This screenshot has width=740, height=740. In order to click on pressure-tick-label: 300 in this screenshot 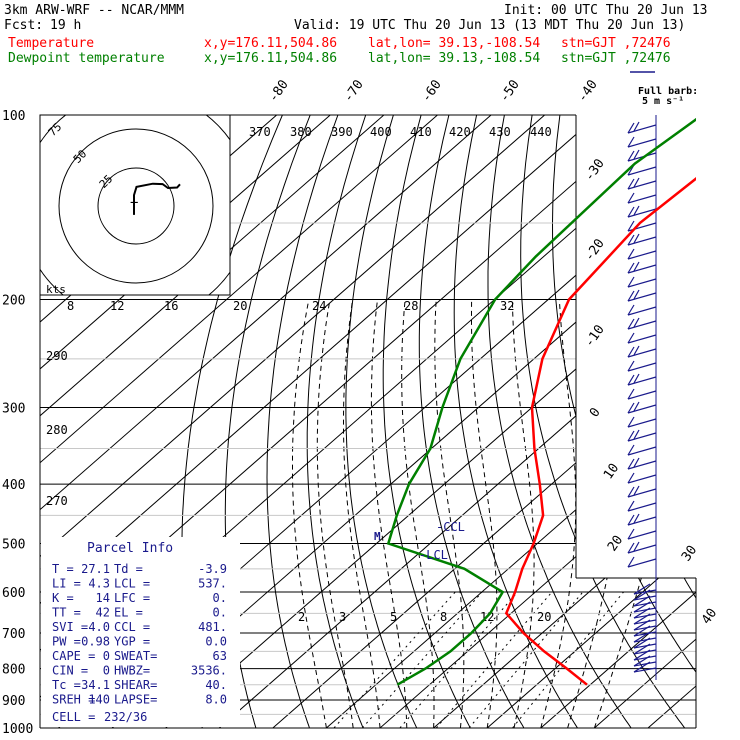, I will do `click(13, 408)`.